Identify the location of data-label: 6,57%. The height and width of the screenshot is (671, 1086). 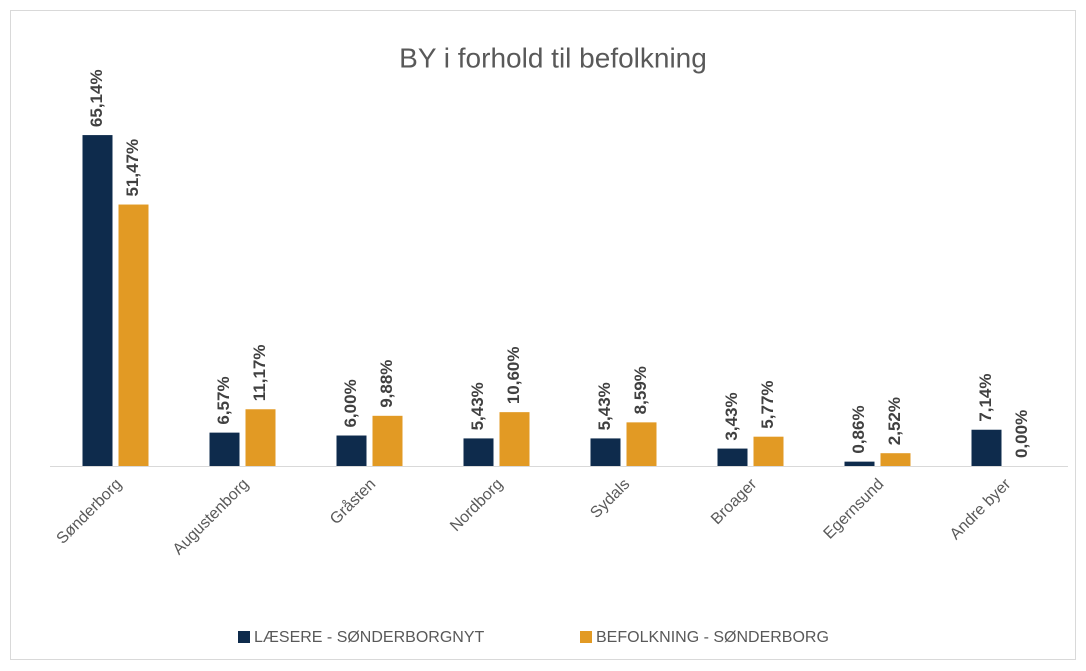
(223, 400).